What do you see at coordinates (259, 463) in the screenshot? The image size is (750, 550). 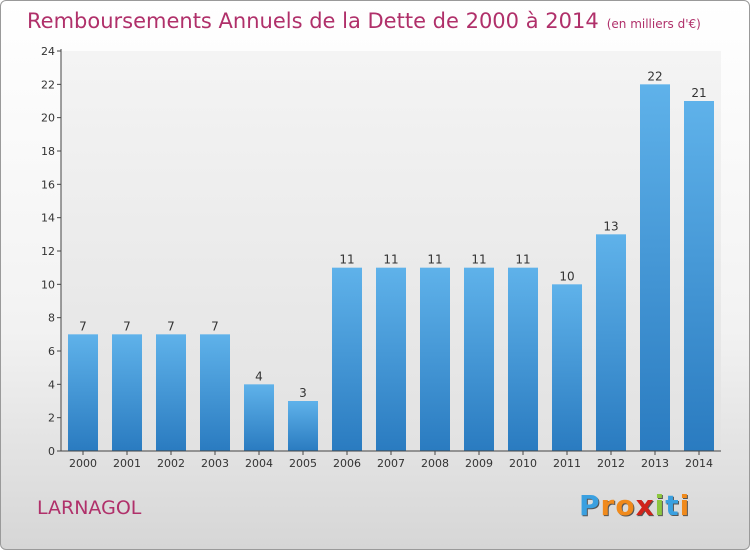 I see `x-tick-label: 2004` at bounding box center [259, 463].